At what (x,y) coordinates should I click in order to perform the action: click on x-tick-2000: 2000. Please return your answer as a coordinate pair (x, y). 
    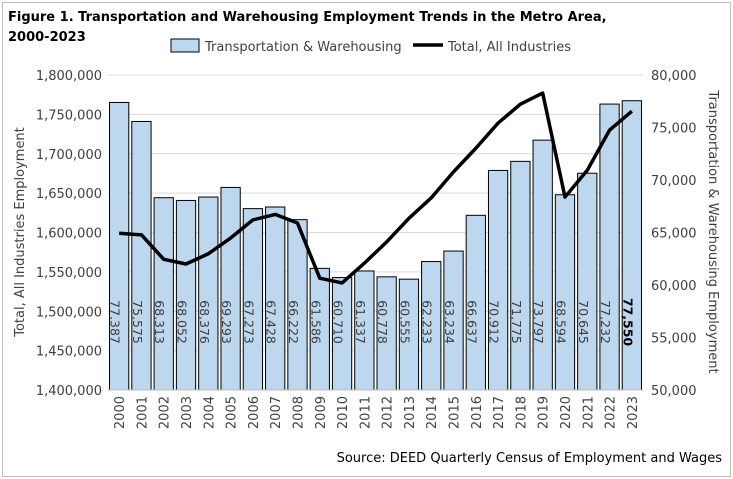
    Looking at the image, I should click on (120, 412).